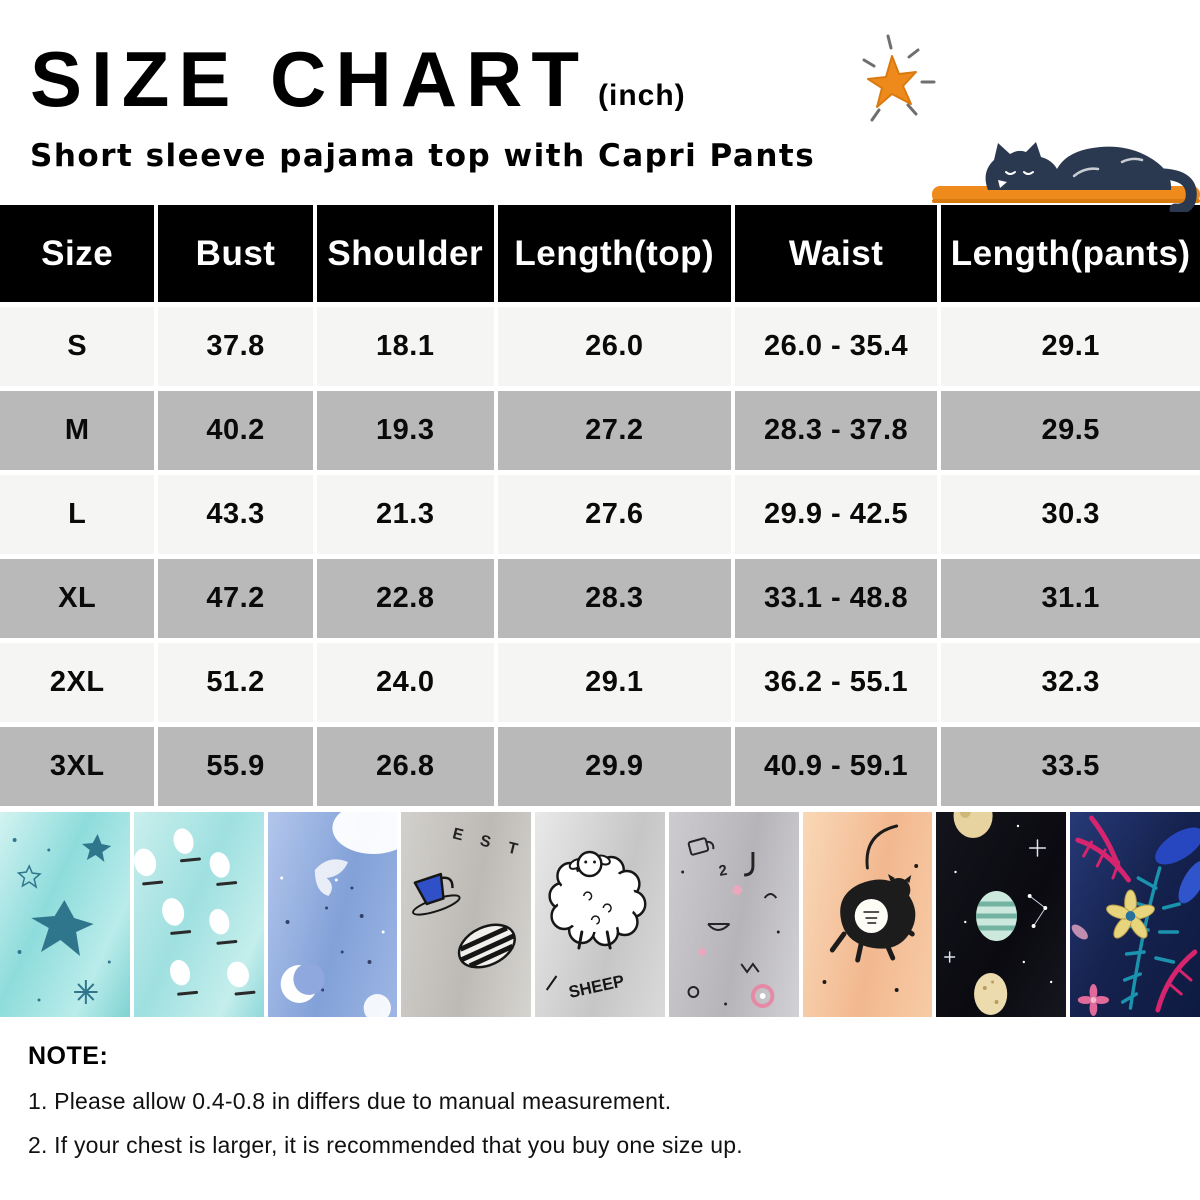 This screenshot has width=1200, height=1200. What do you see at coordinates (836, 430) in the screenshot?
I see `cell-waist: 28.3 - 37.8` at bounding box center [836, 430].